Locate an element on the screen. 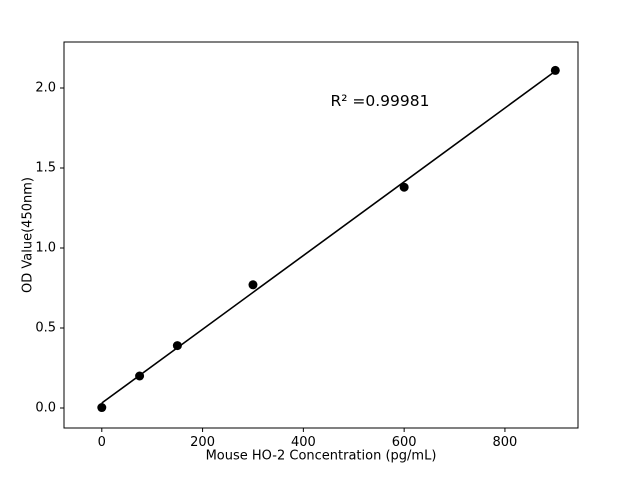 Image resolution: width=640 pixels, height=480 pixels. x-axis-title: Mouse HO-2 Concentration (pg/mL) is located at coordinates (321, 456).